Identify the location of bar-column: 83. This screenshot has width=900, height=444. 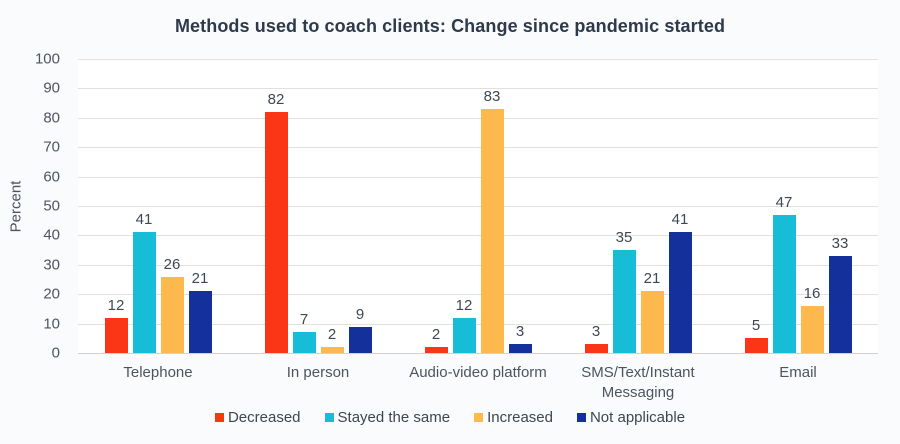
(492, 206).